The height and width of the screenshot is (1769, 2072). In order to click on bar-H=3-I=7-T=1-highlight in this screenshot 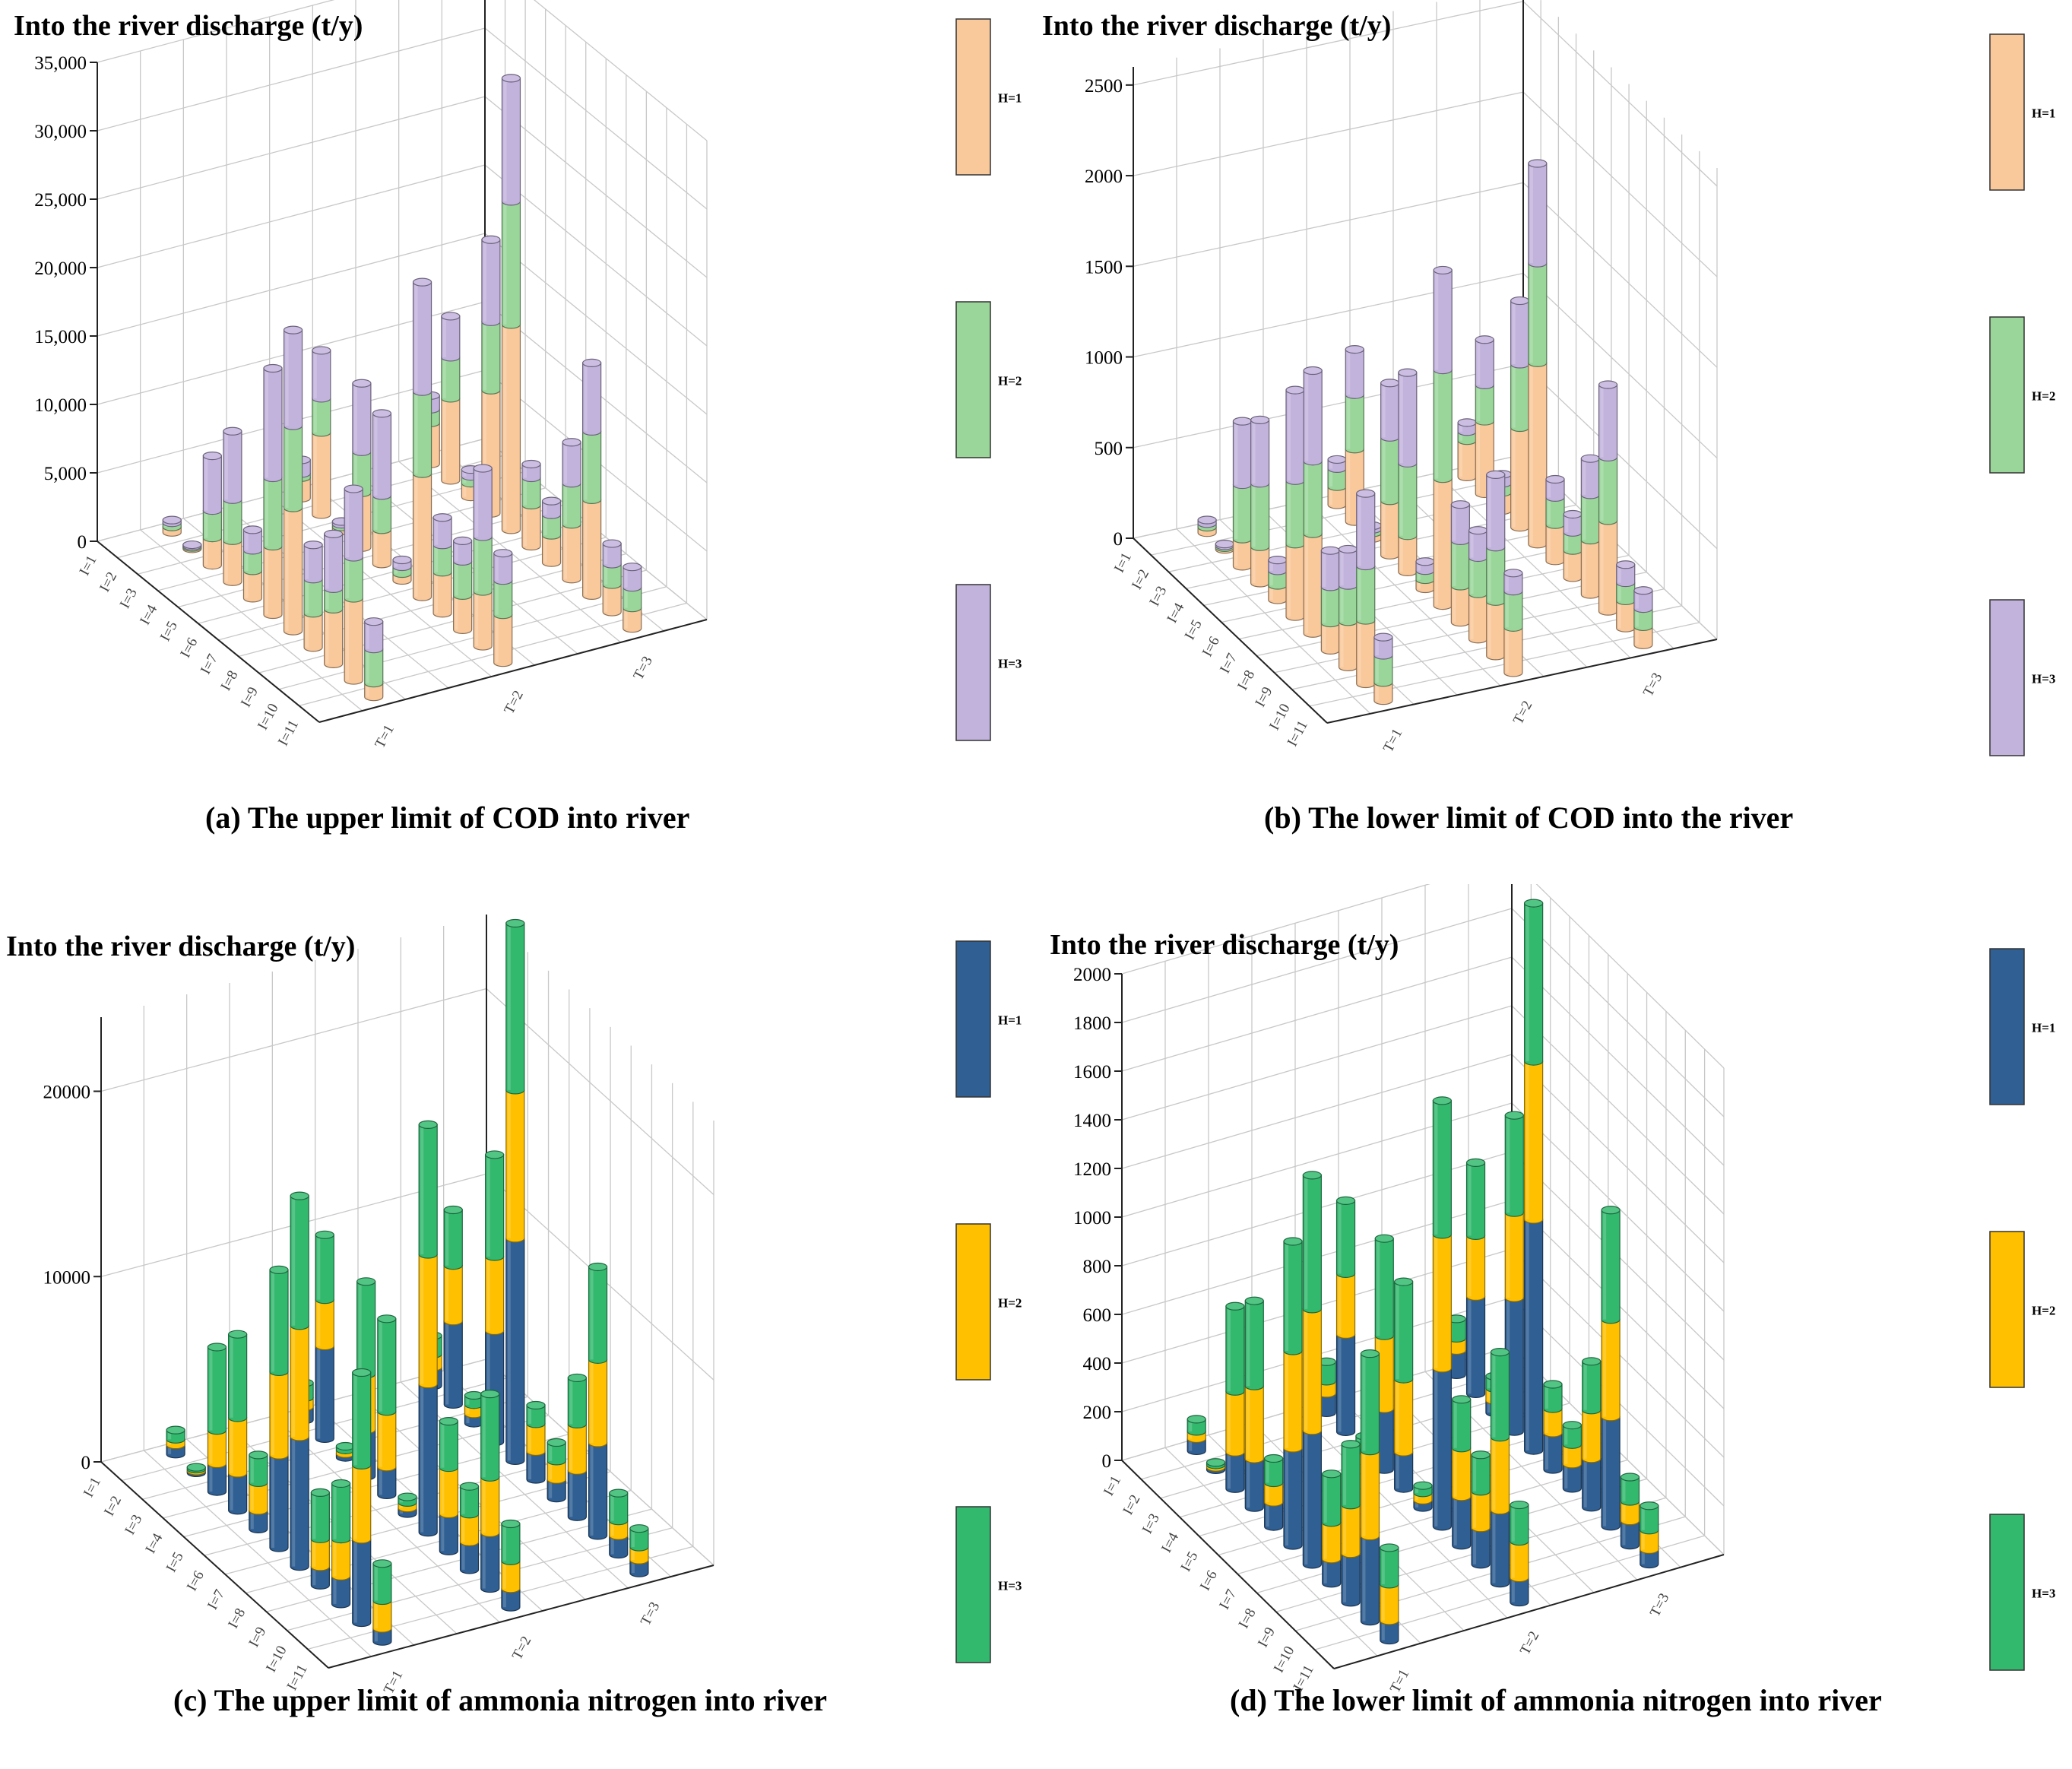, I will do `click(294, 1261)`.